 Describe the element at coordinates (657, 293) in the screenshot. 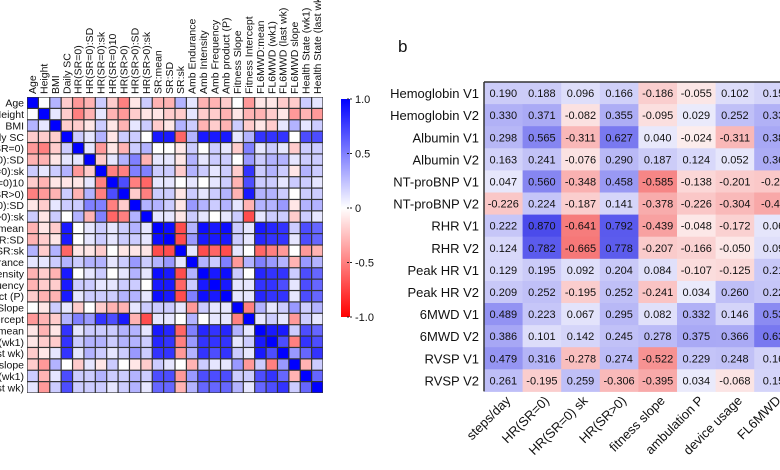

I see `cell-value: -0.241` at that location.